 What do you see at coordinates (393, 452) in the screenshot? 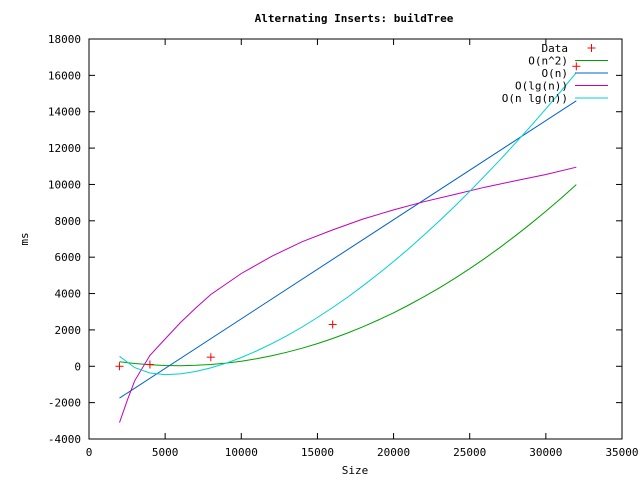
I see `x-tick-label: 20000` at bounding box center [393, 452].